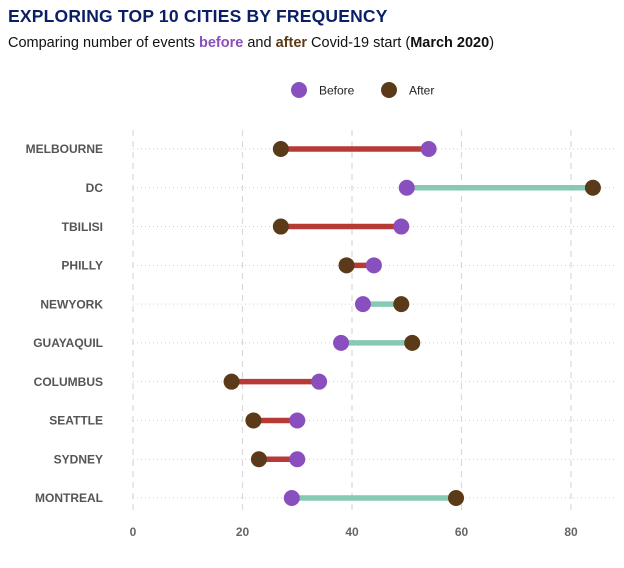 The image size is (624, 568). I want to click on subtitle-after-word: after, so click(291, 43).